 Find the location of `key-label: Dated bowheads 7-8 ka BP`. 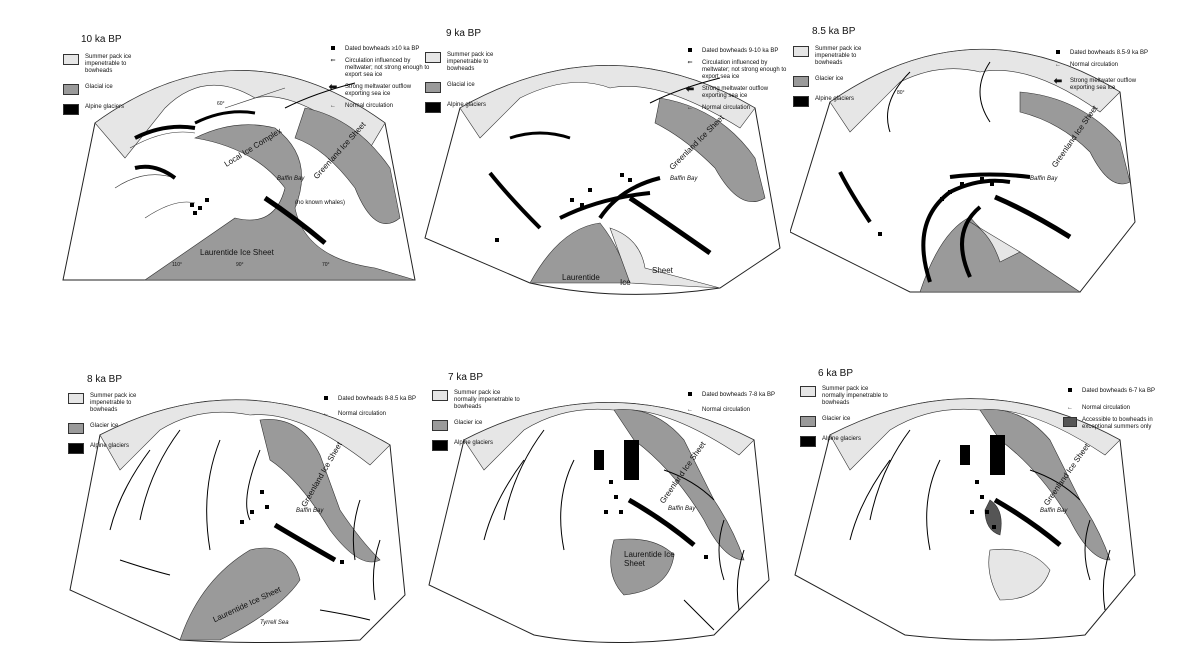

key-label: Dated bowheads 7-8 ka BP is located at coordinates (739, 395).